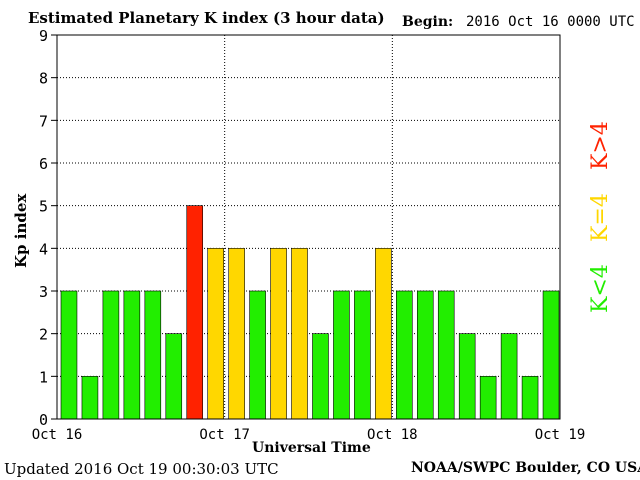 This screenshot has height=480, width=640. Describe the element at coordinates (21, 230) in the screenshot. I see `y-axis-label: Kp index` at that location.